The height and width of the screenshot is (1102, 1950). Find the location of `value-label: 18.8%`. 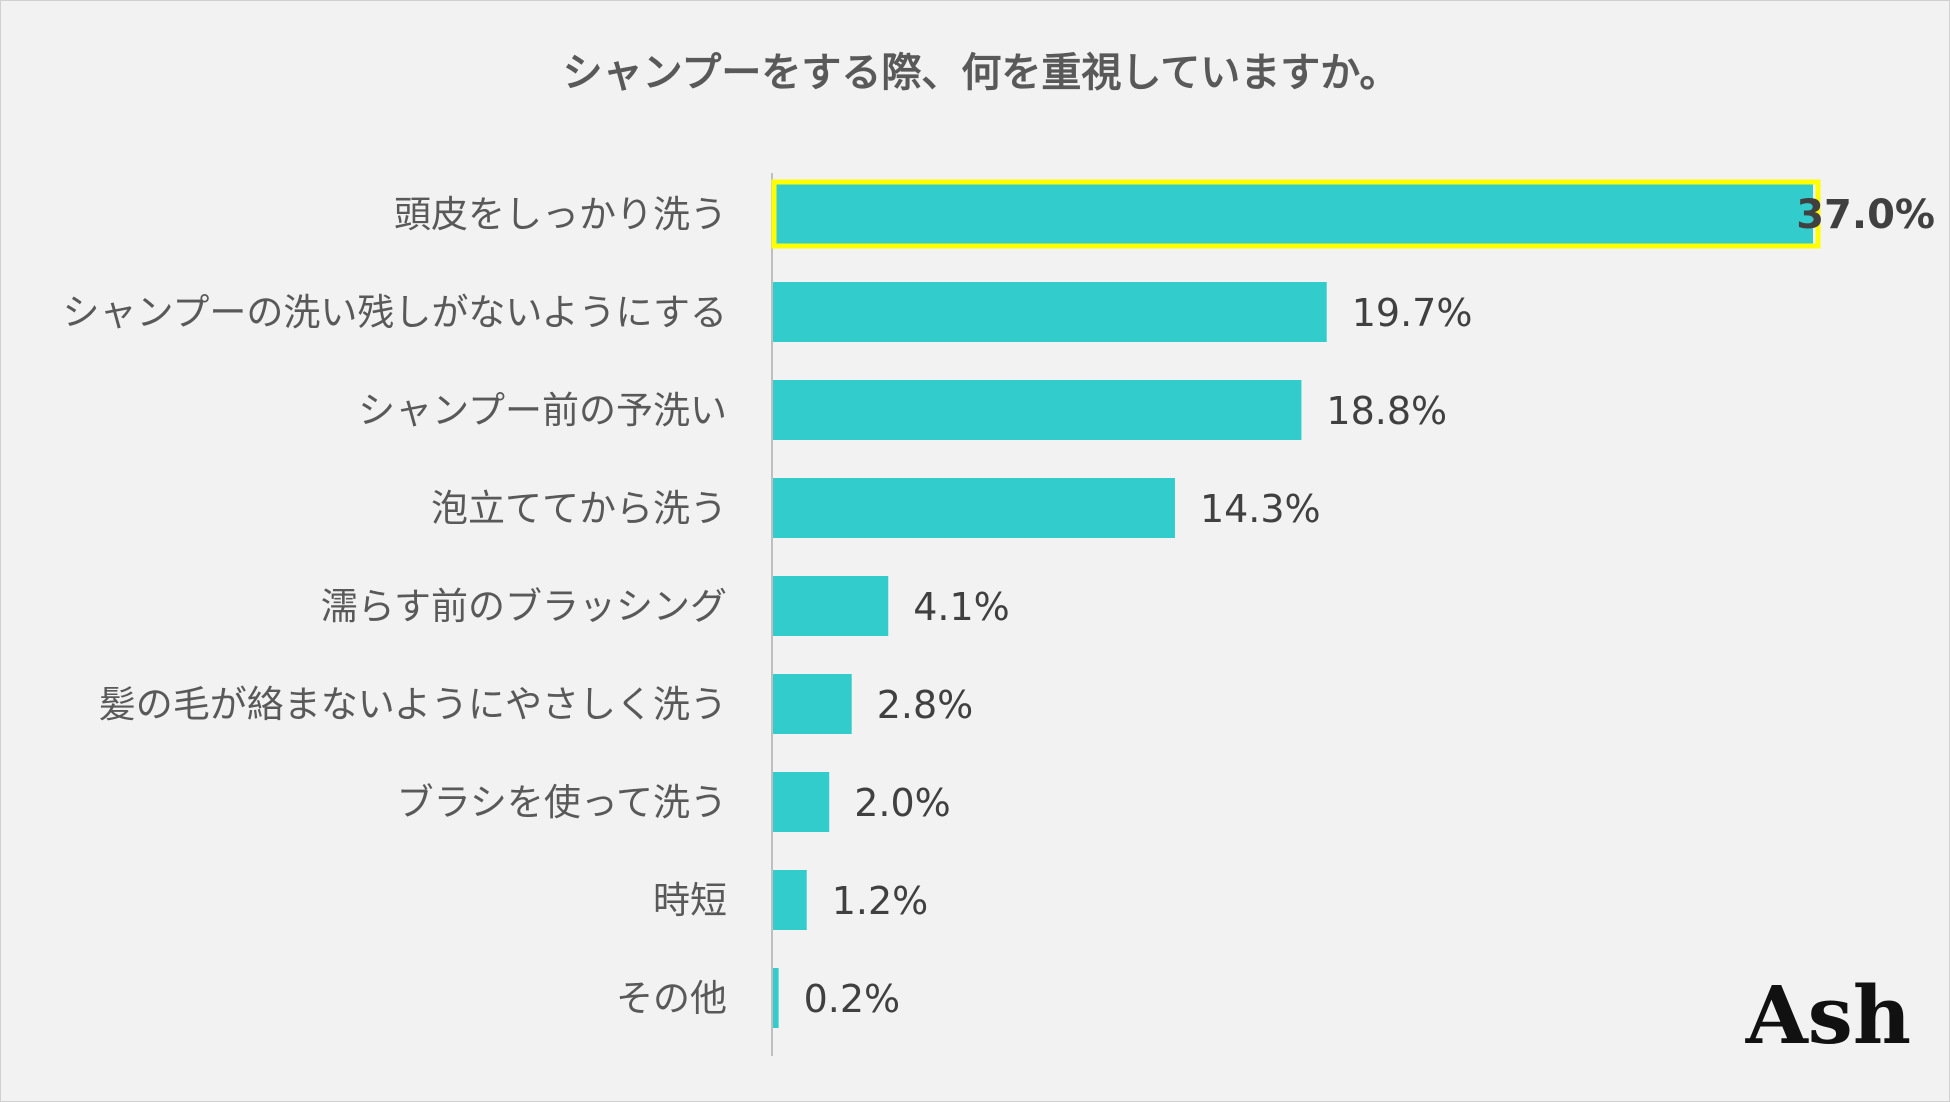

value-label: 18.8% is located at coordinates (1386, 411).